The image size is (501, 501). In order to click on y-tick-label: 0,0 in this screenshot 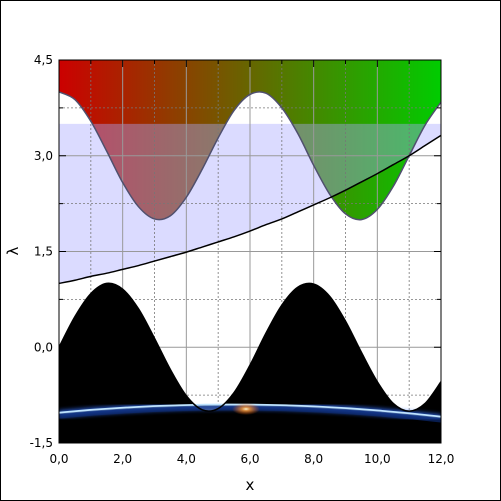, I will do `click(43, 347)`.